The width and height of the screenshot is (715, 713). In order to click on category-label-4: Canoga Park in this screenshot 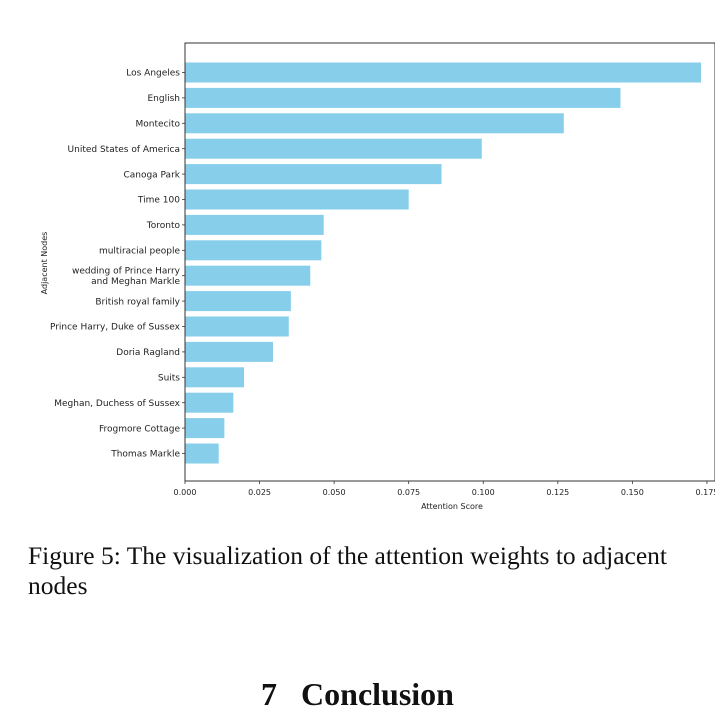, I will do `click(151, 175)`.